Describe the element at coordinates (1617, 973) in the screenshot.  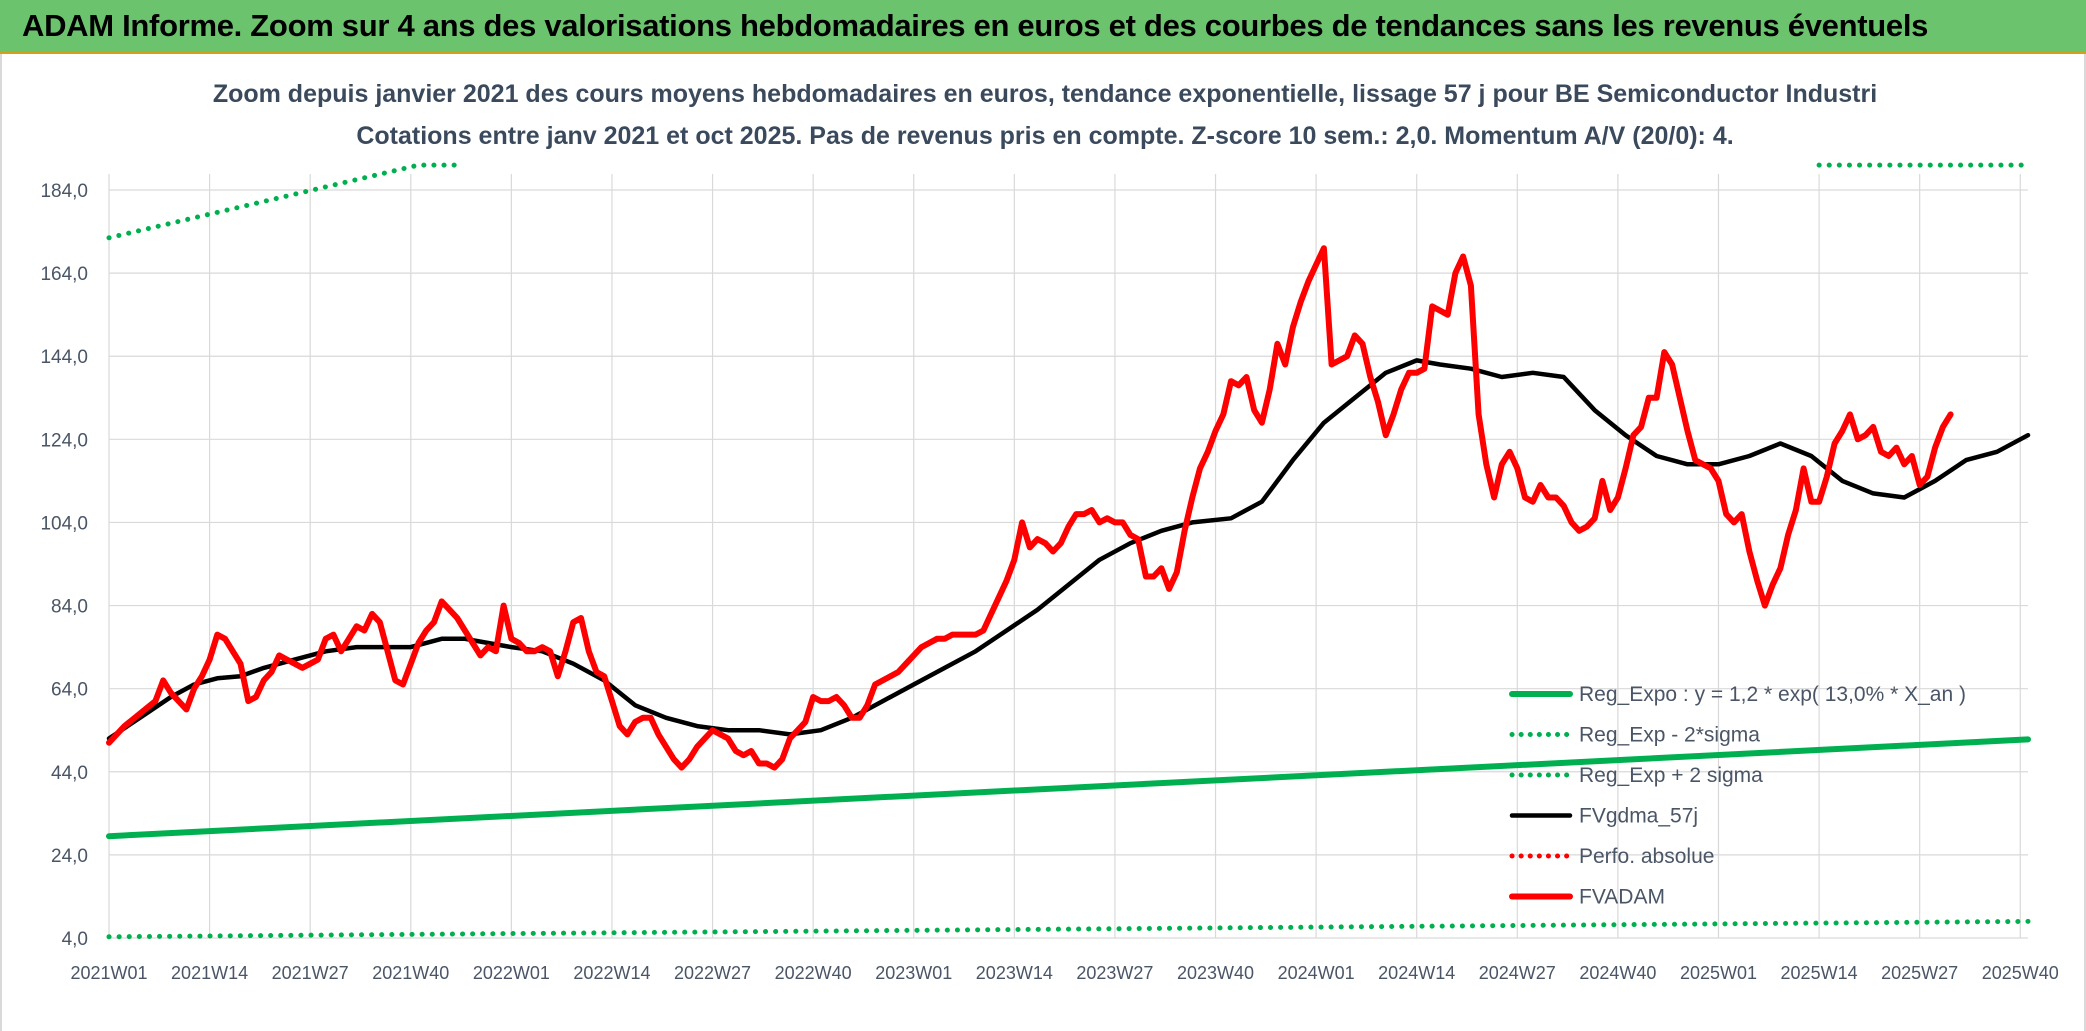
I see `x-tick-label: 2024W40` at that location.